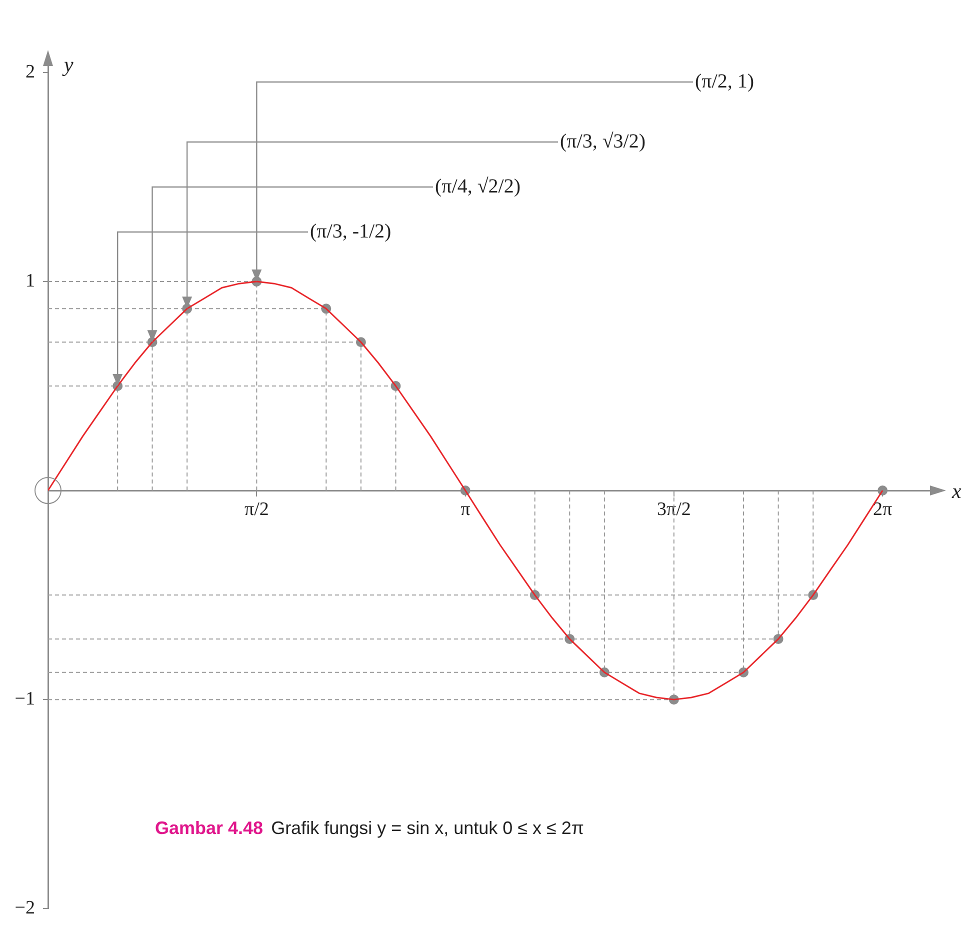 The image size is (964, 928). What do you see at coordinates (24, 908) in the screenshot?
I see `y-tick-label: −2` at bounding box center [24, 908].